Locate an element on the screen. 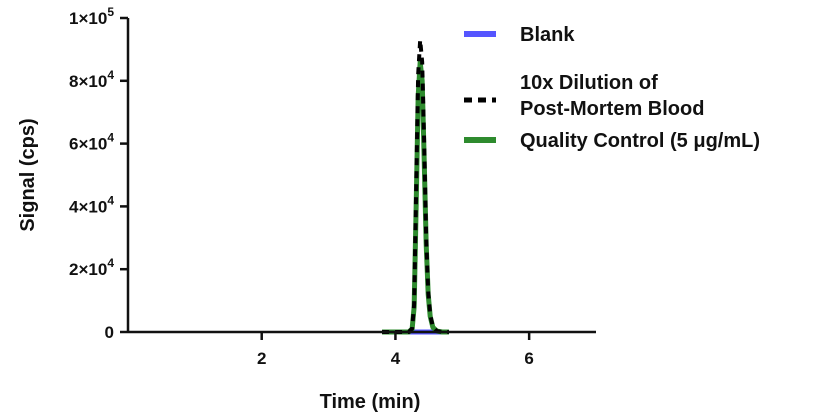 The height and width of the screenshot is (414, 831). y-tick-label: 2×10⁴ is located at coordinates (91, 267).